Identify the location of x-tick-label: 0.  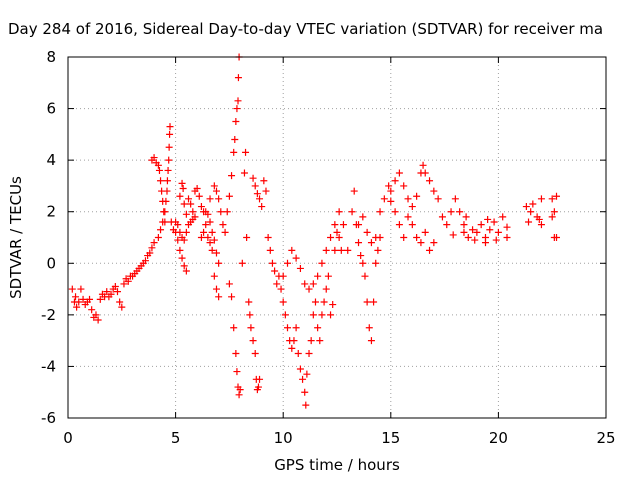
(68, 438).